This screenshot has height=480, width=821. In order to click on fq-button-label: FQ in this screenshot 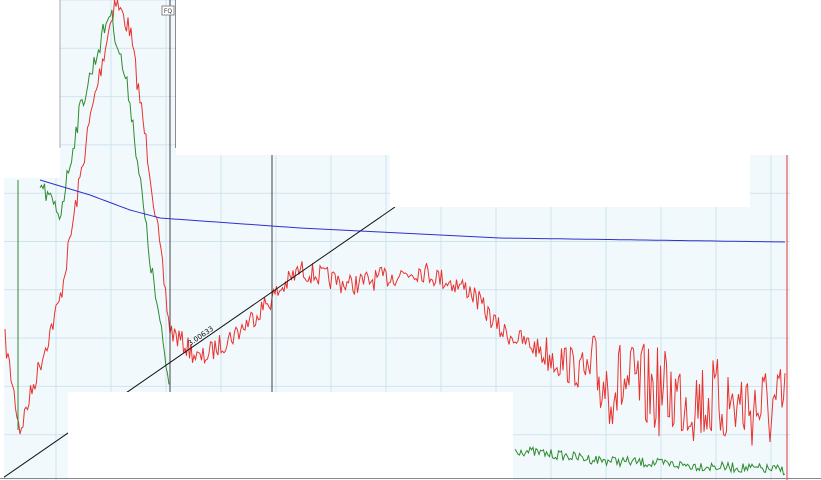, I will do `click(168, 11)`.